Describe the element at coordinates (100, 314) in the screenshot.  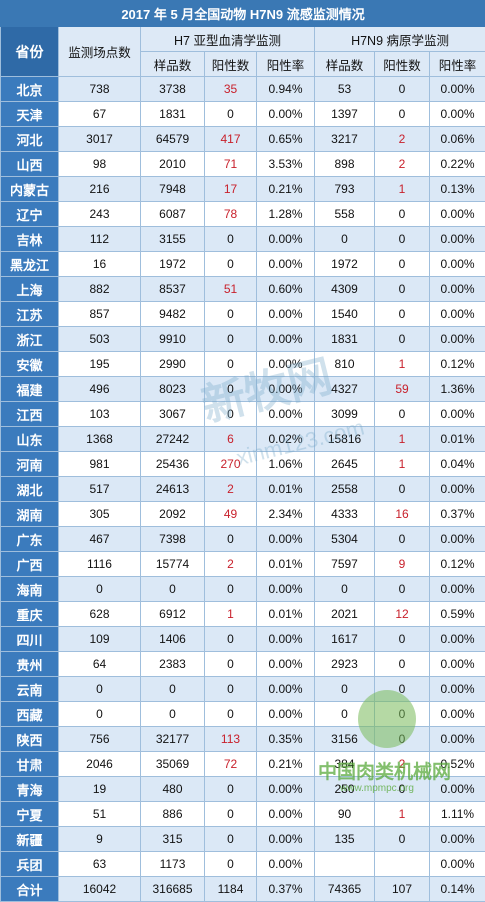
I see `cell-sites: 857` at that location.